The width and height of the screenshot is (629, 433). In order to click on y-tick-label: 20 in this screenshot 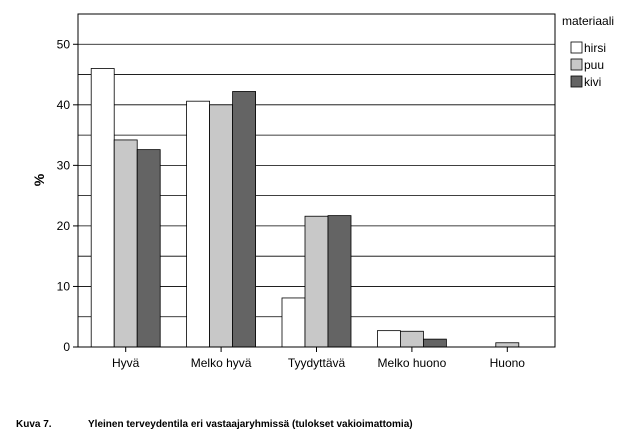, I will do `click(64, 226)`.